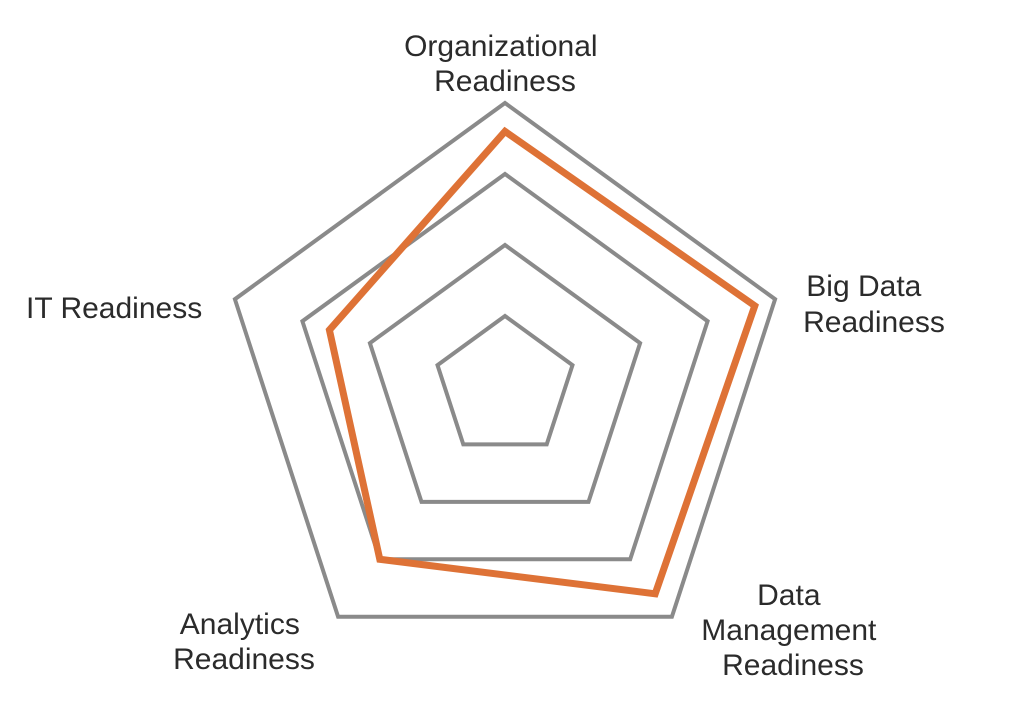  What do you see at coordinates (789, 595) in the screenshot?
I see `axis-label-line: Data` at bounding box center [789, 595].